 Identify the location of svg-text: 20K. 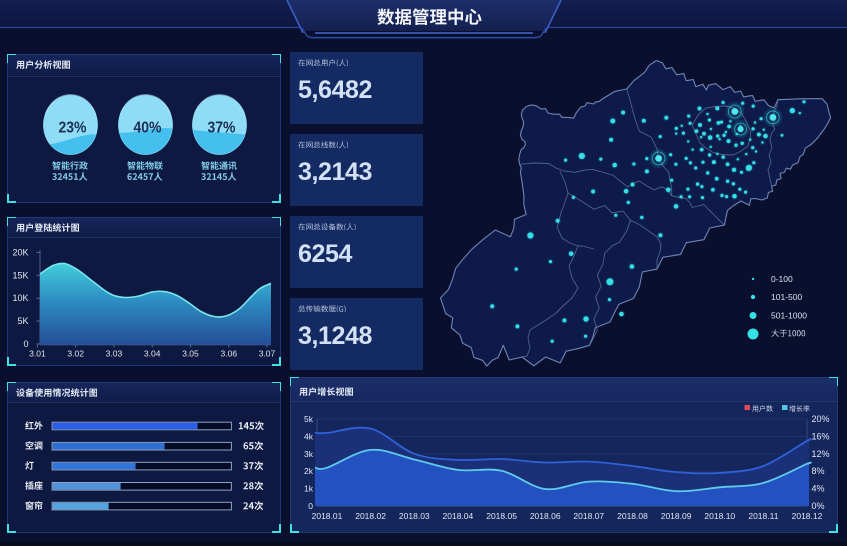
(20, 252).